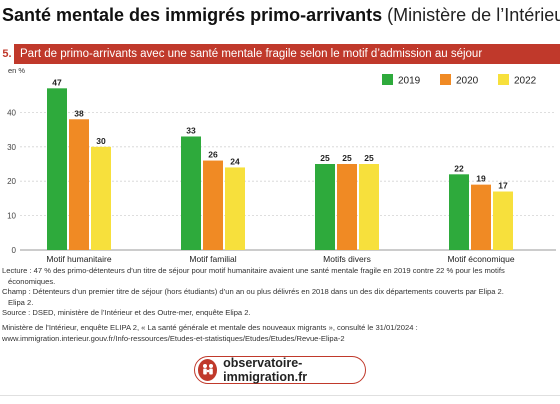 The height and width of the screenshot is (404, 560). What do you see at coordinates (32, 281) in the screenshot?
I see `note-lecture-cont: économiques.` at bounding box center [32, 281].